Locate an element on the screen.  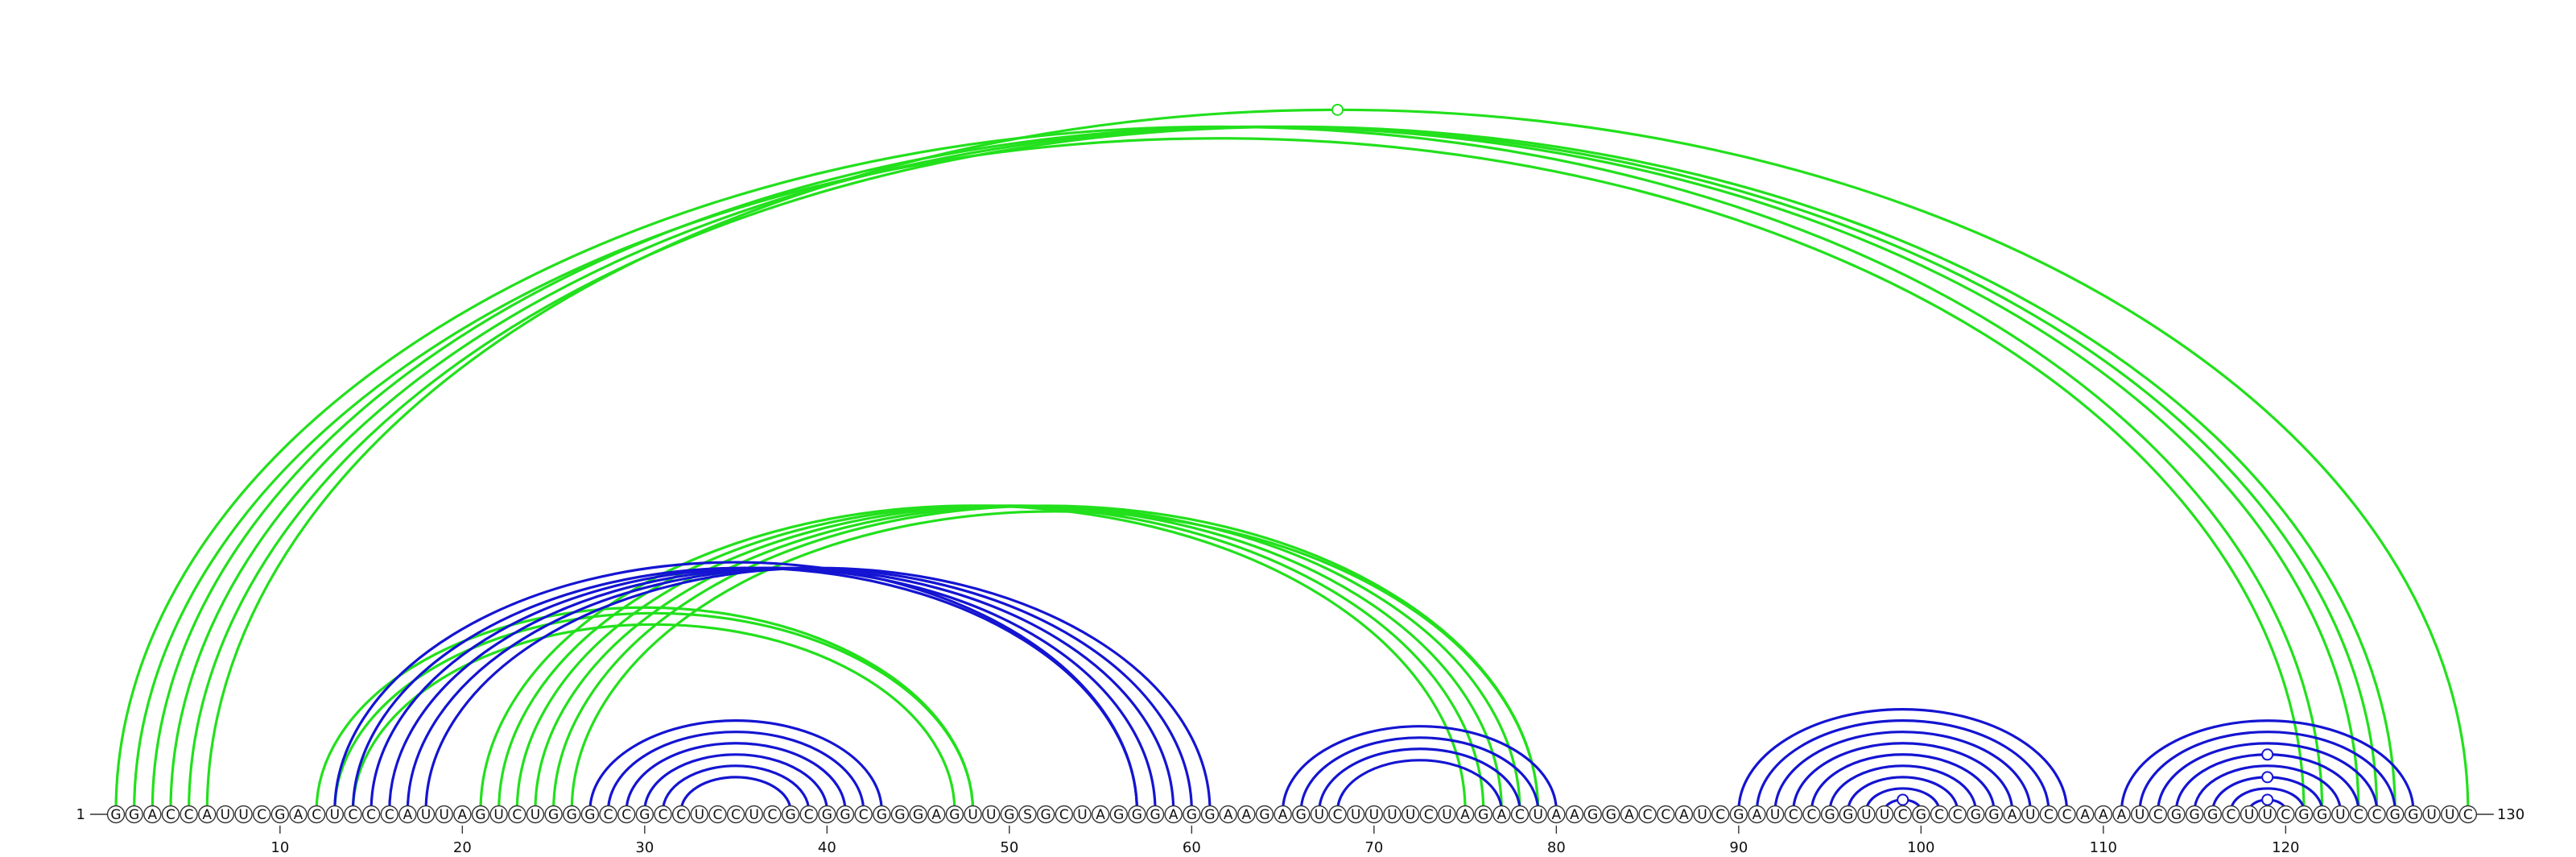
position-axis: 10 20 30 40 50 60 70 80 90 100 110 120 is located at coordinates (1285, 841).